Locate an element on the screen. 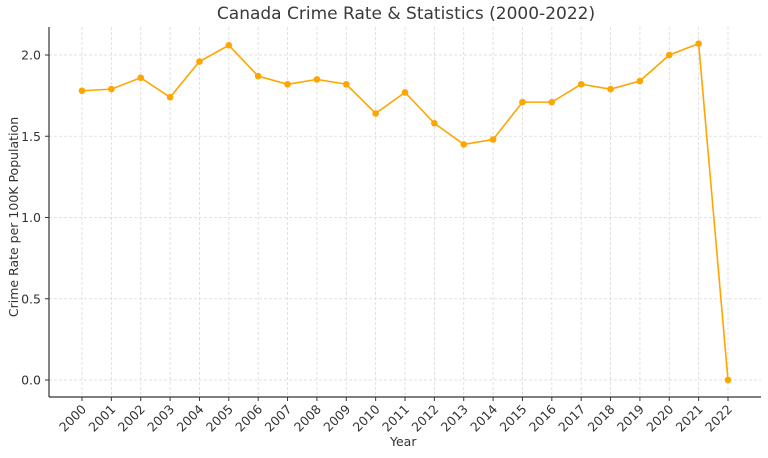 The height and width of the screenshot is (458, 768). x-tick-label: 2020 is located at coordinates (659, 417).